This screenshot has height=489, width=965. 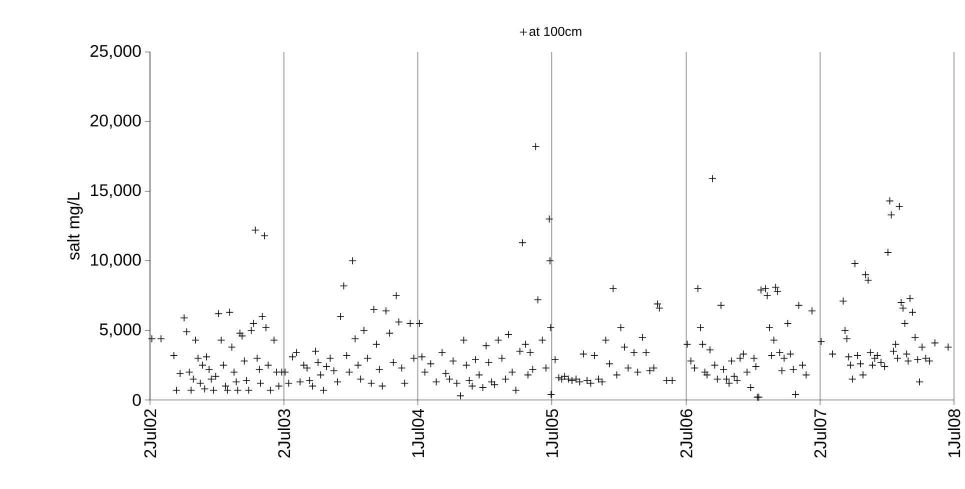 I want to click on x-tick-label: 1Jul08, so click(x=954, y=433).